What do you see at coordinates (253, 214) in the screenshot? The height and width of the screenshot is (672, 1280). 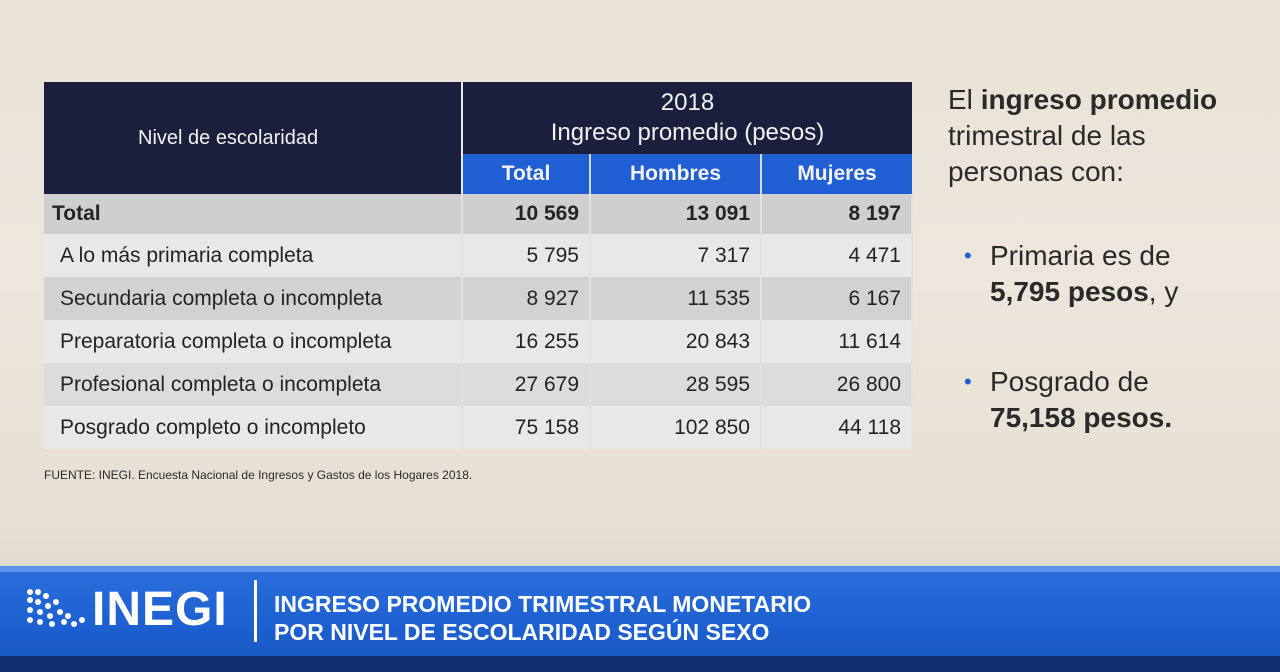 I see `row-label: Total` at bounding box center [253, 214].